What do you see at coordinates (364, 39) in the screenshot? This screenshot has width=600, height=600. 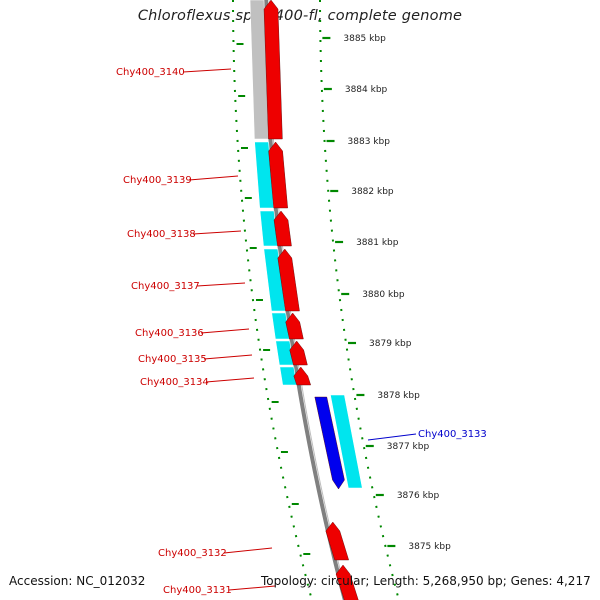 I see `scale-tick-label: 3885 kbp` at bounding box center [364, 39].